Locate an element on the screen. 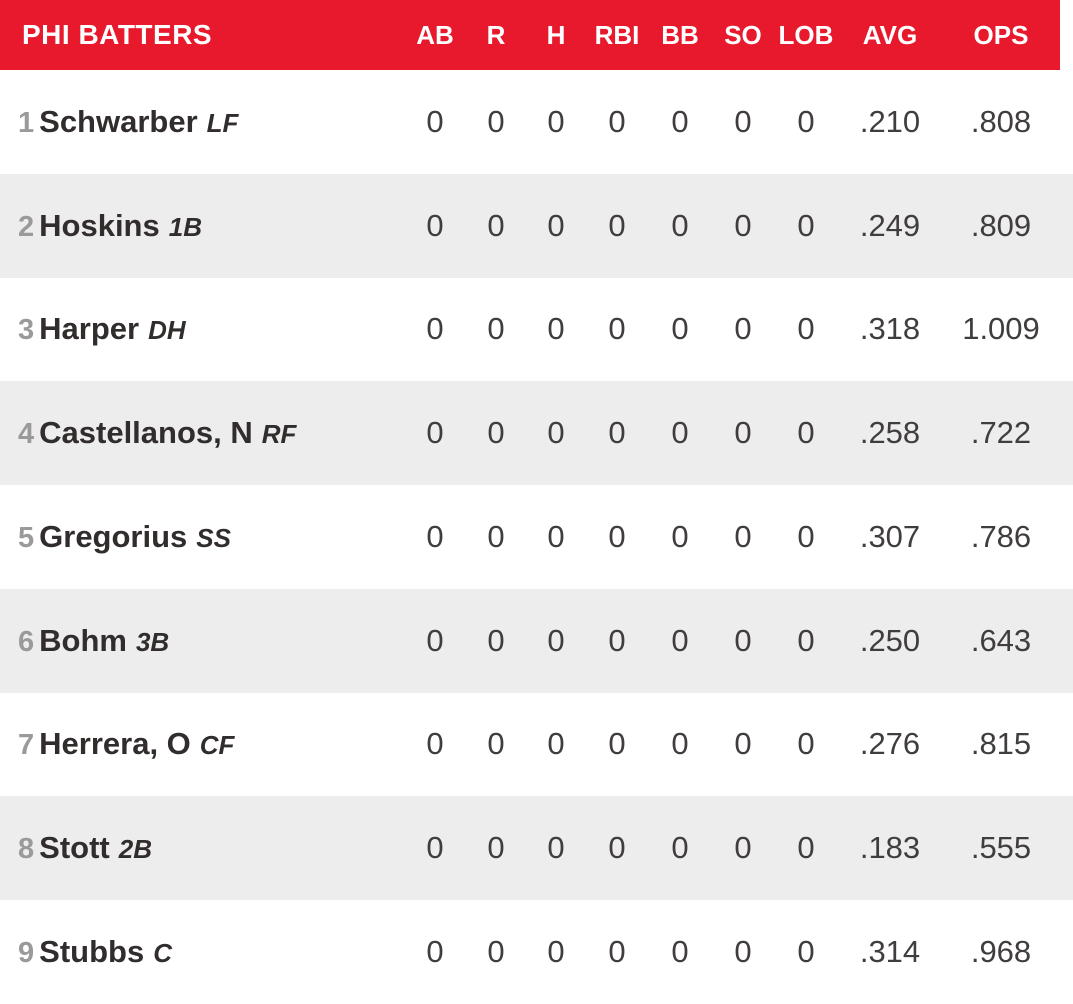 The height and width of the screenshot is (1004, 1073). batting-order-number: 9 is located at coordinates (26, 953).